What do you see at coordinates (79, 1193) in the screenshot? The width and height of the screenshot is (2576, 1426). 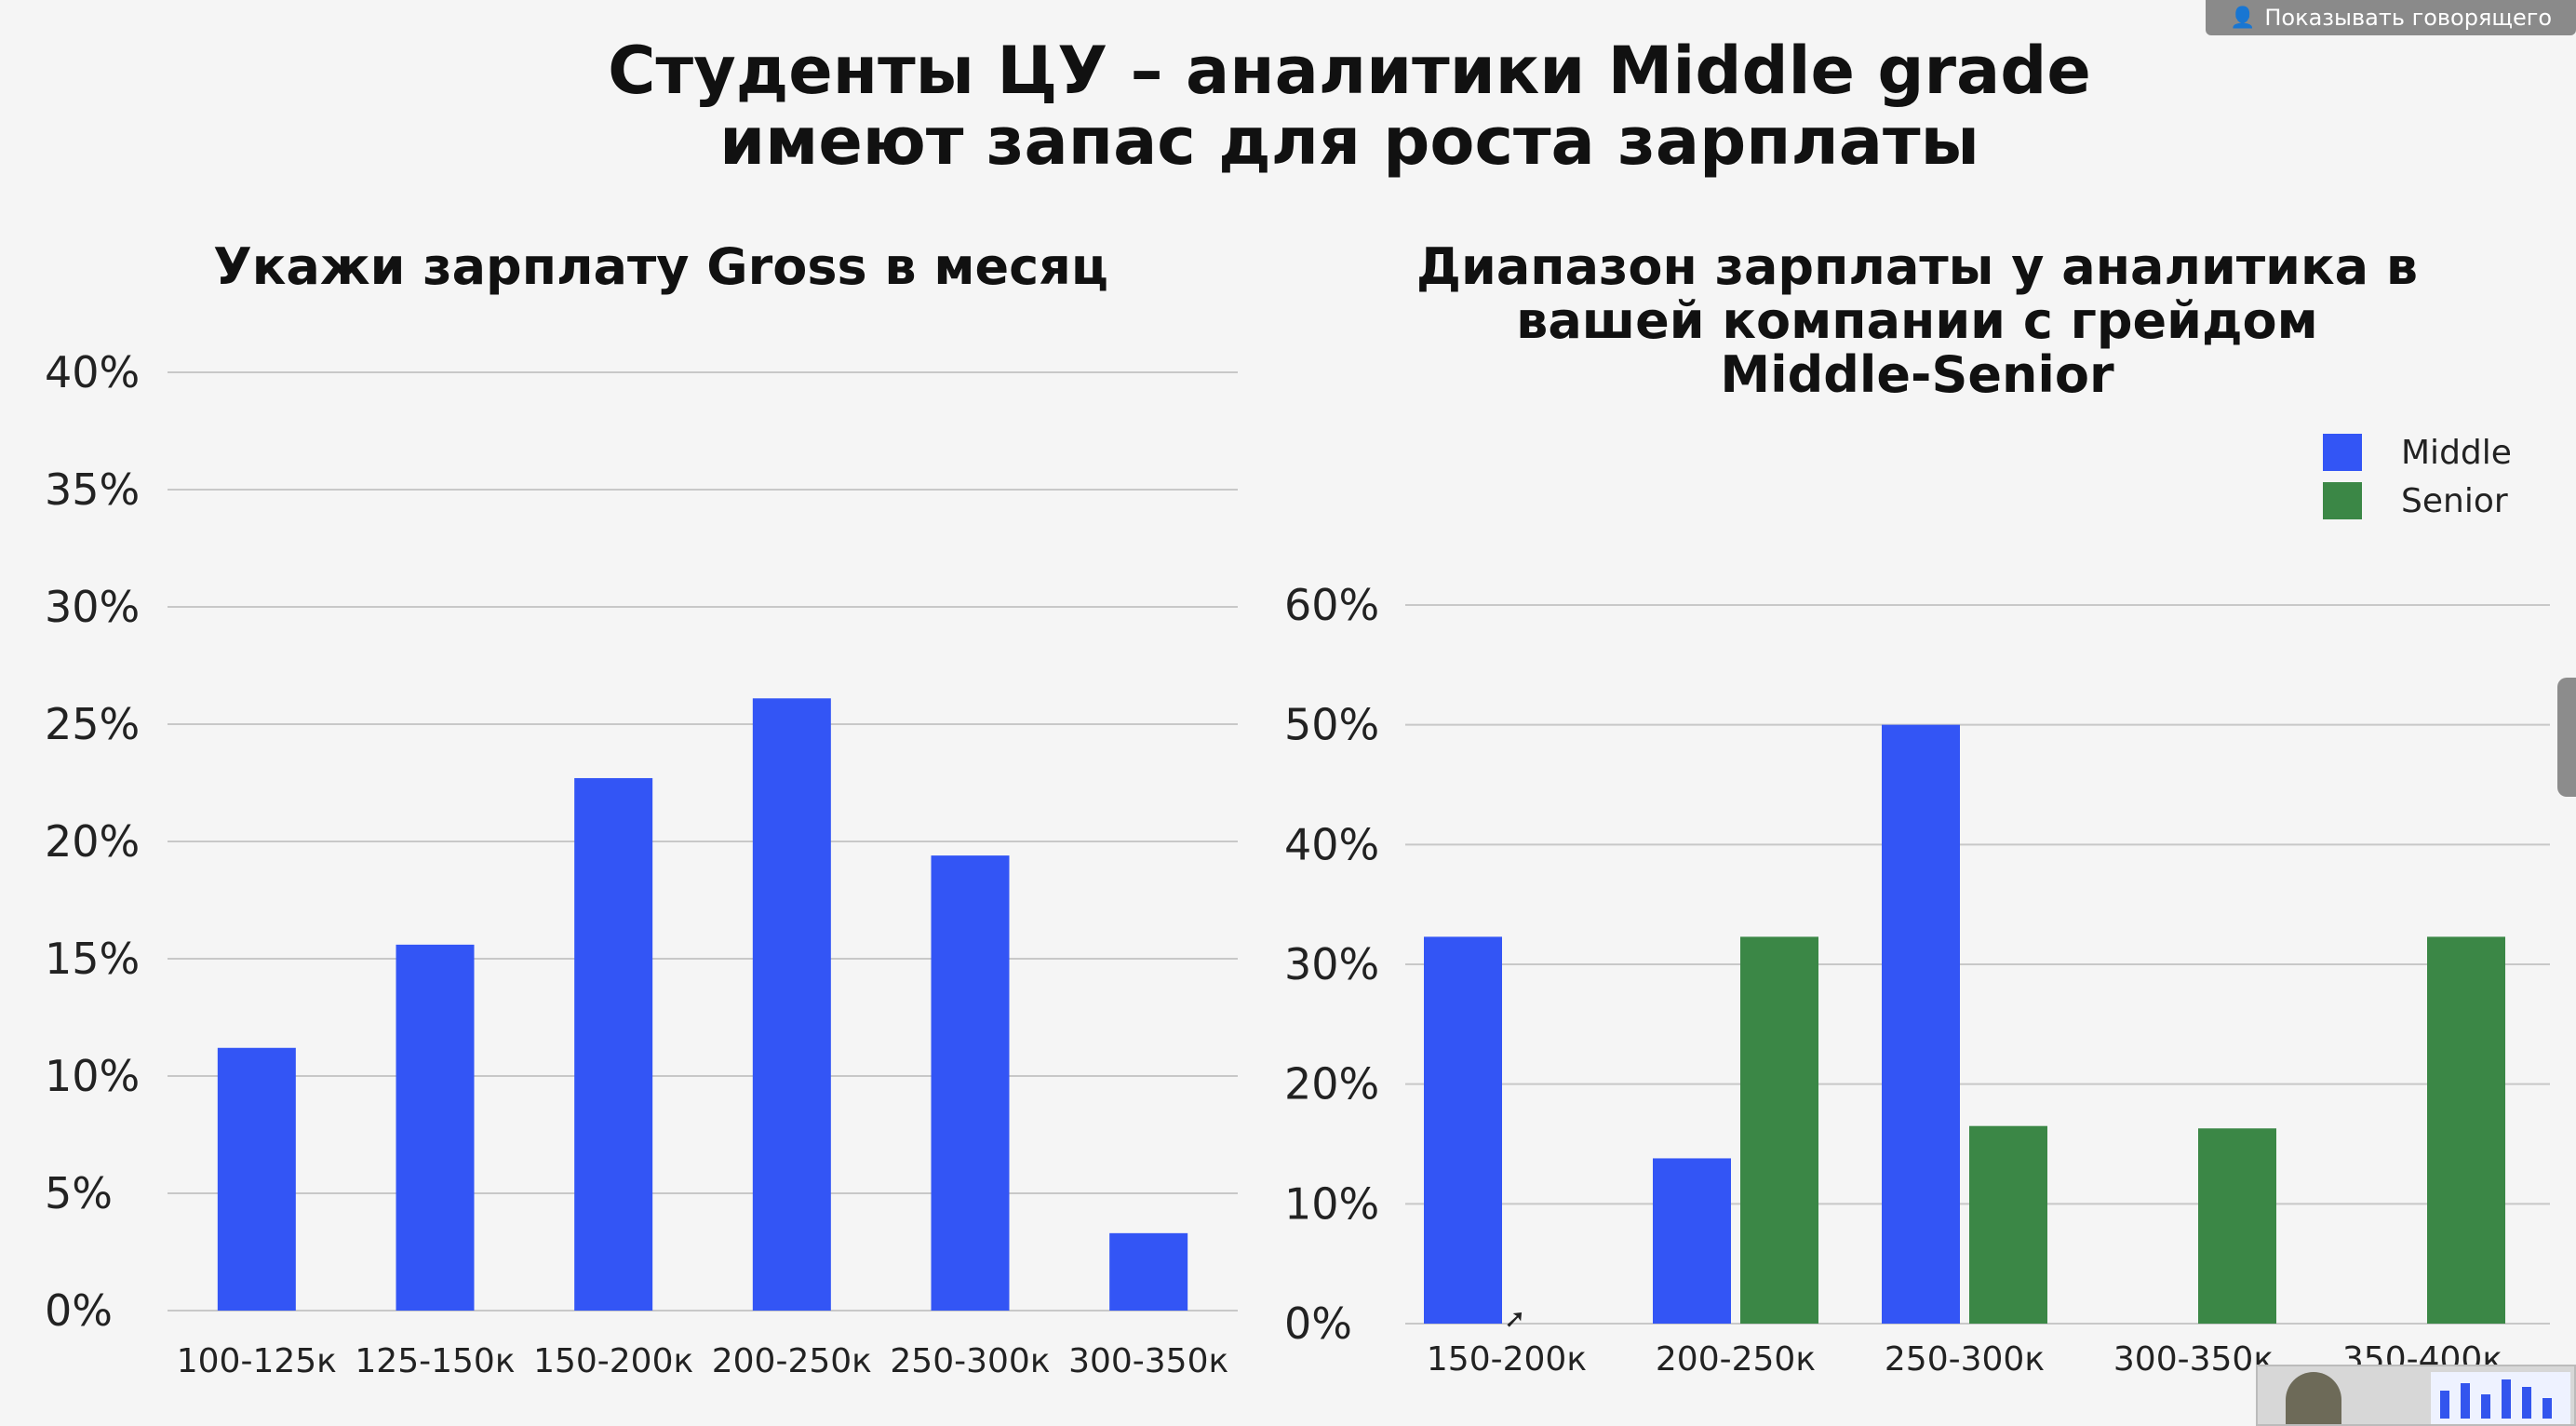 I see `y-tick-label: 5%` at bounding box center [79, 1193].